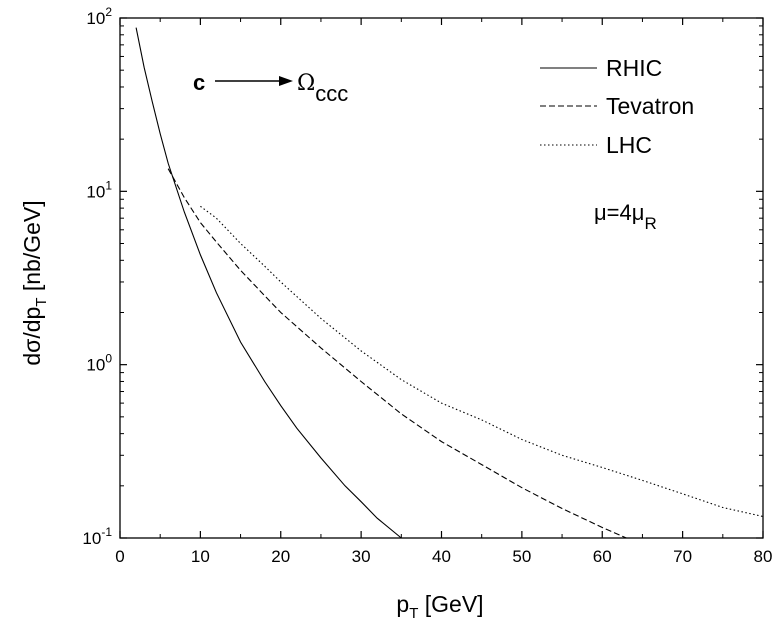 This screenshot has height=622, width=776. Describe the element at coordinates (199, 82) in the screenshot. I see `process-from-label: c` at that location.